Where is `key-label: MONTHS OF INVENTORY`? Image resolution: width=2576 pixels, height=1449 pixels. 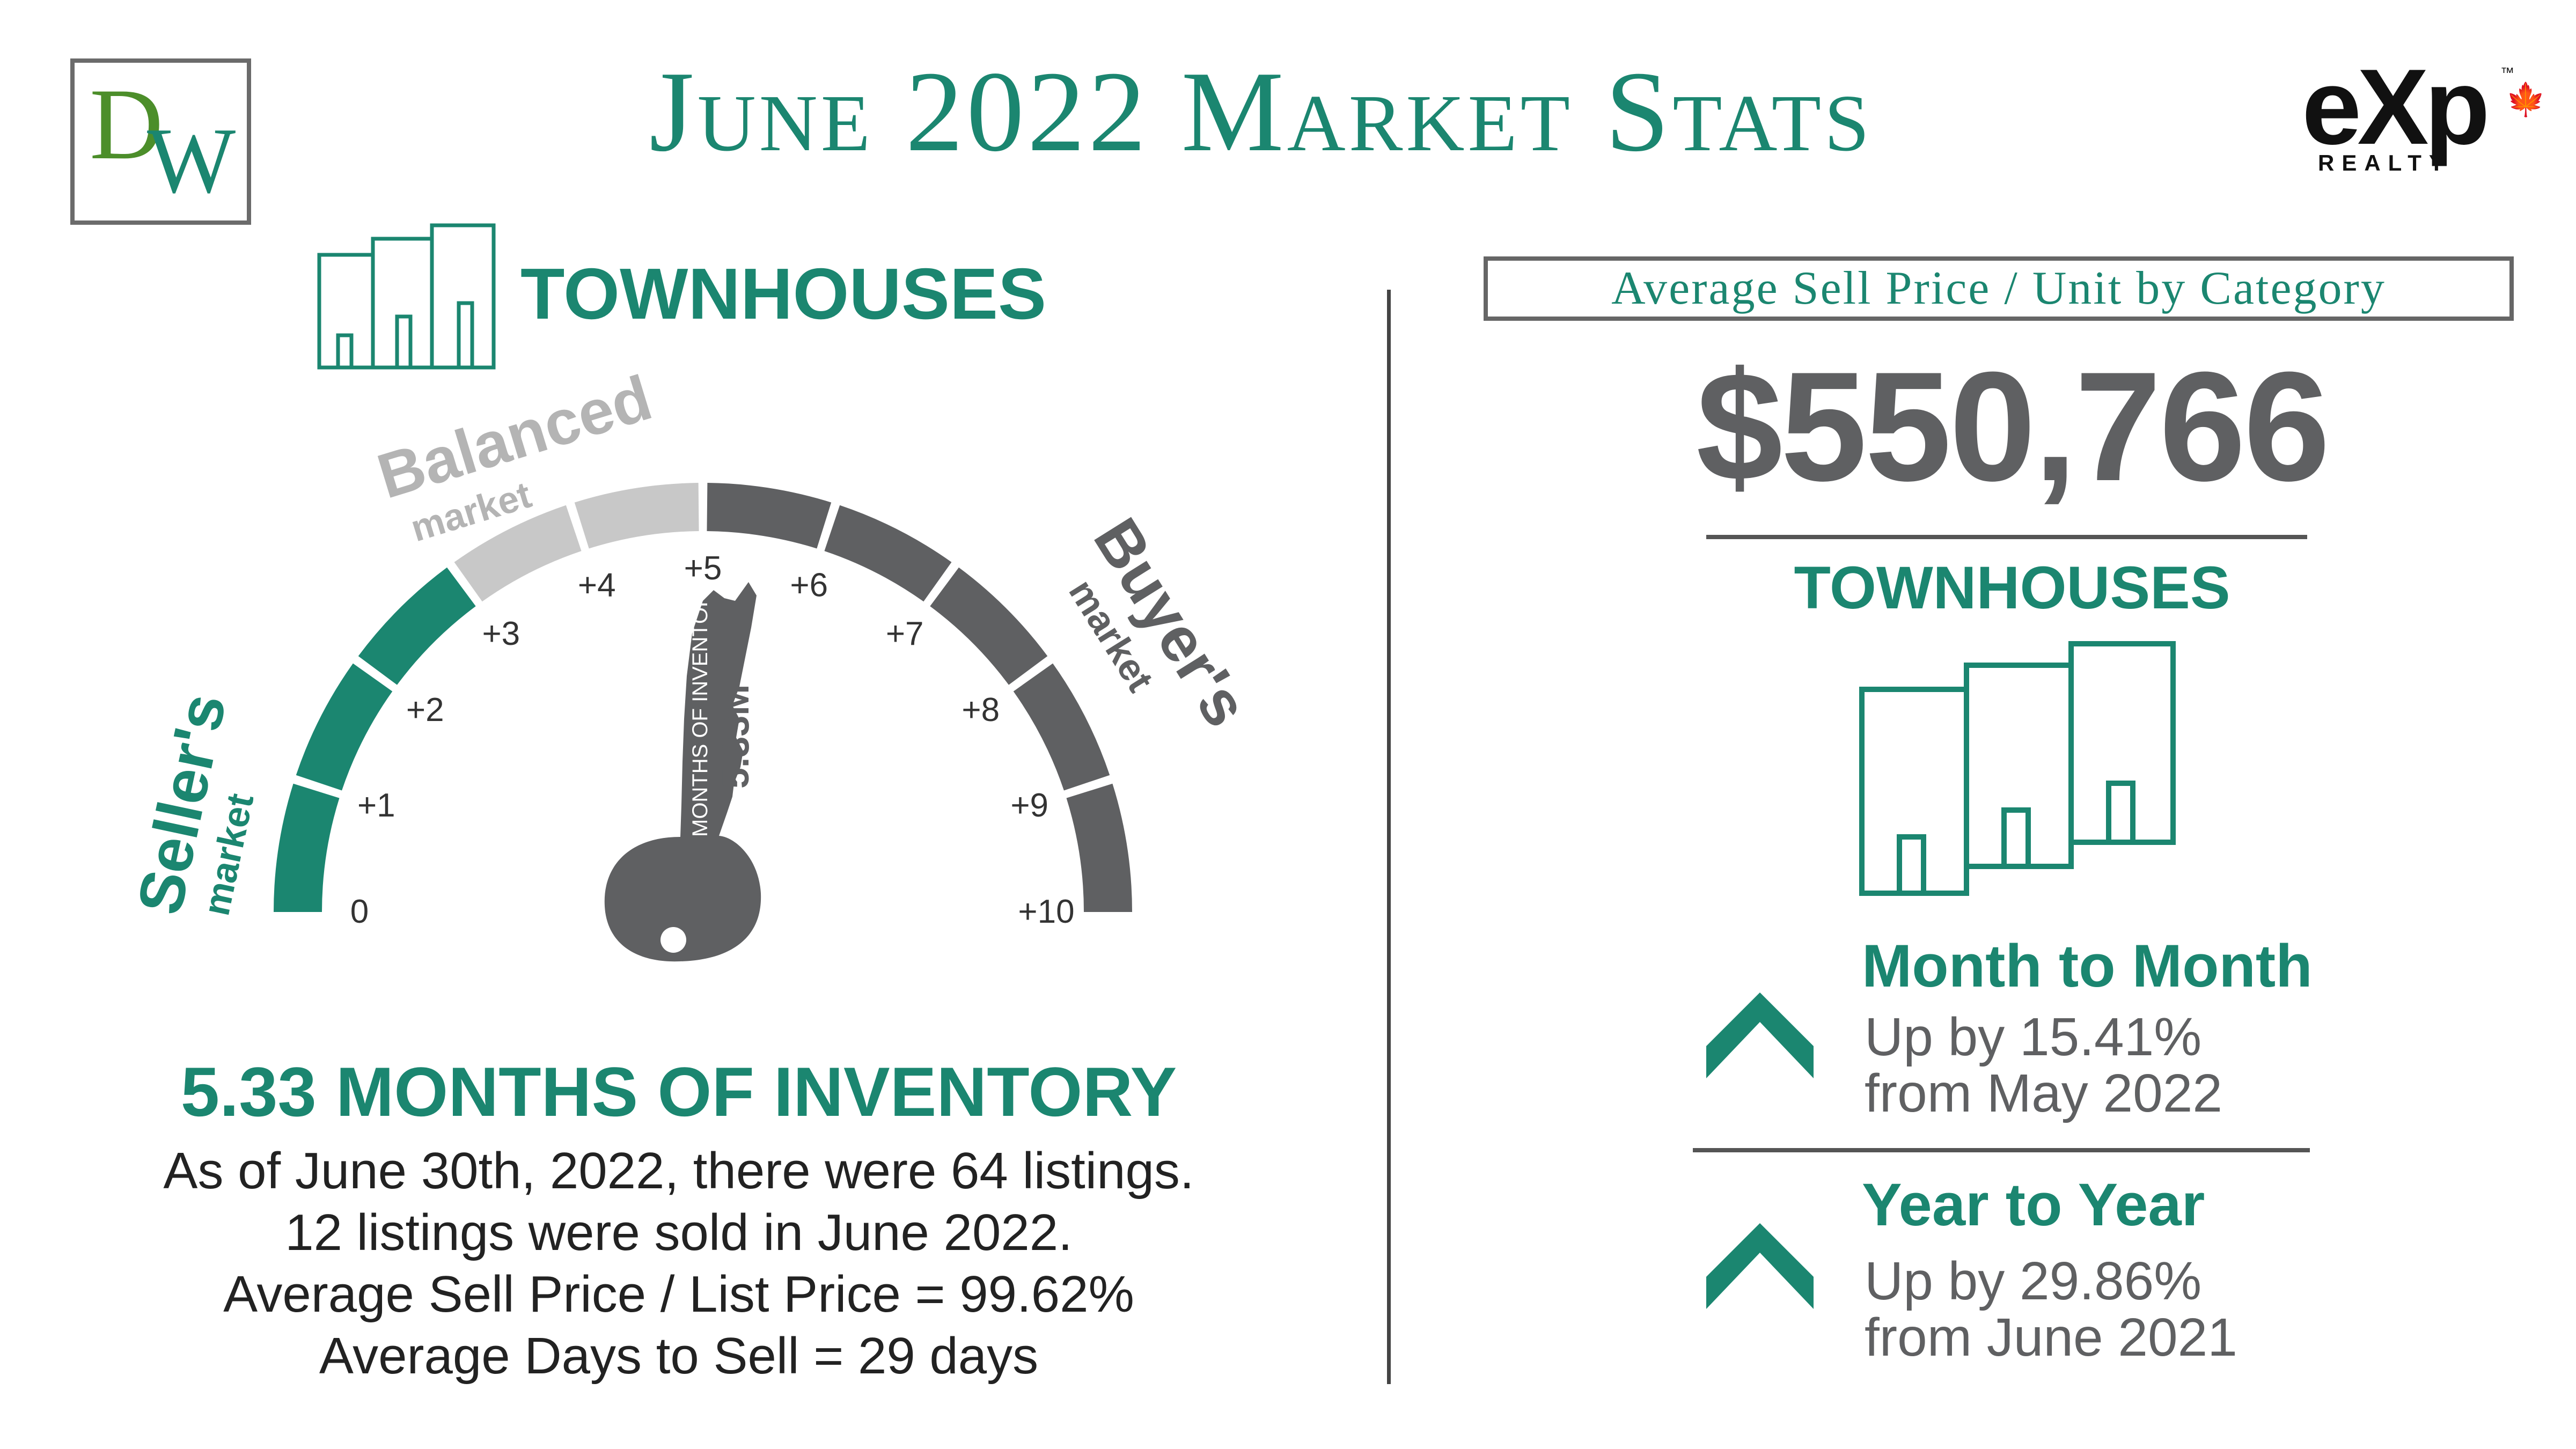
key-label: MONTHS OF INVENTORY is located at coordinates (700, 707).